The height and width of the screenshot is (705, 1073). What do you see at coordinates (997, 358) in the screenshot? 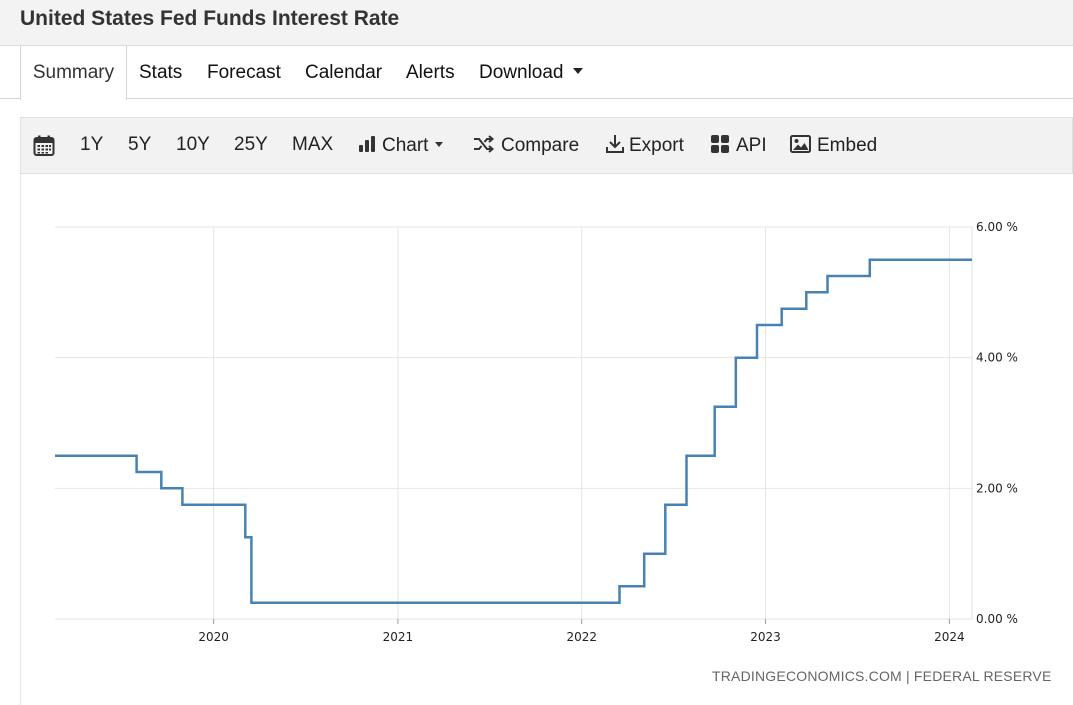
I see `y-tick-label: 4.00 %` at bounding box center [997, 358].